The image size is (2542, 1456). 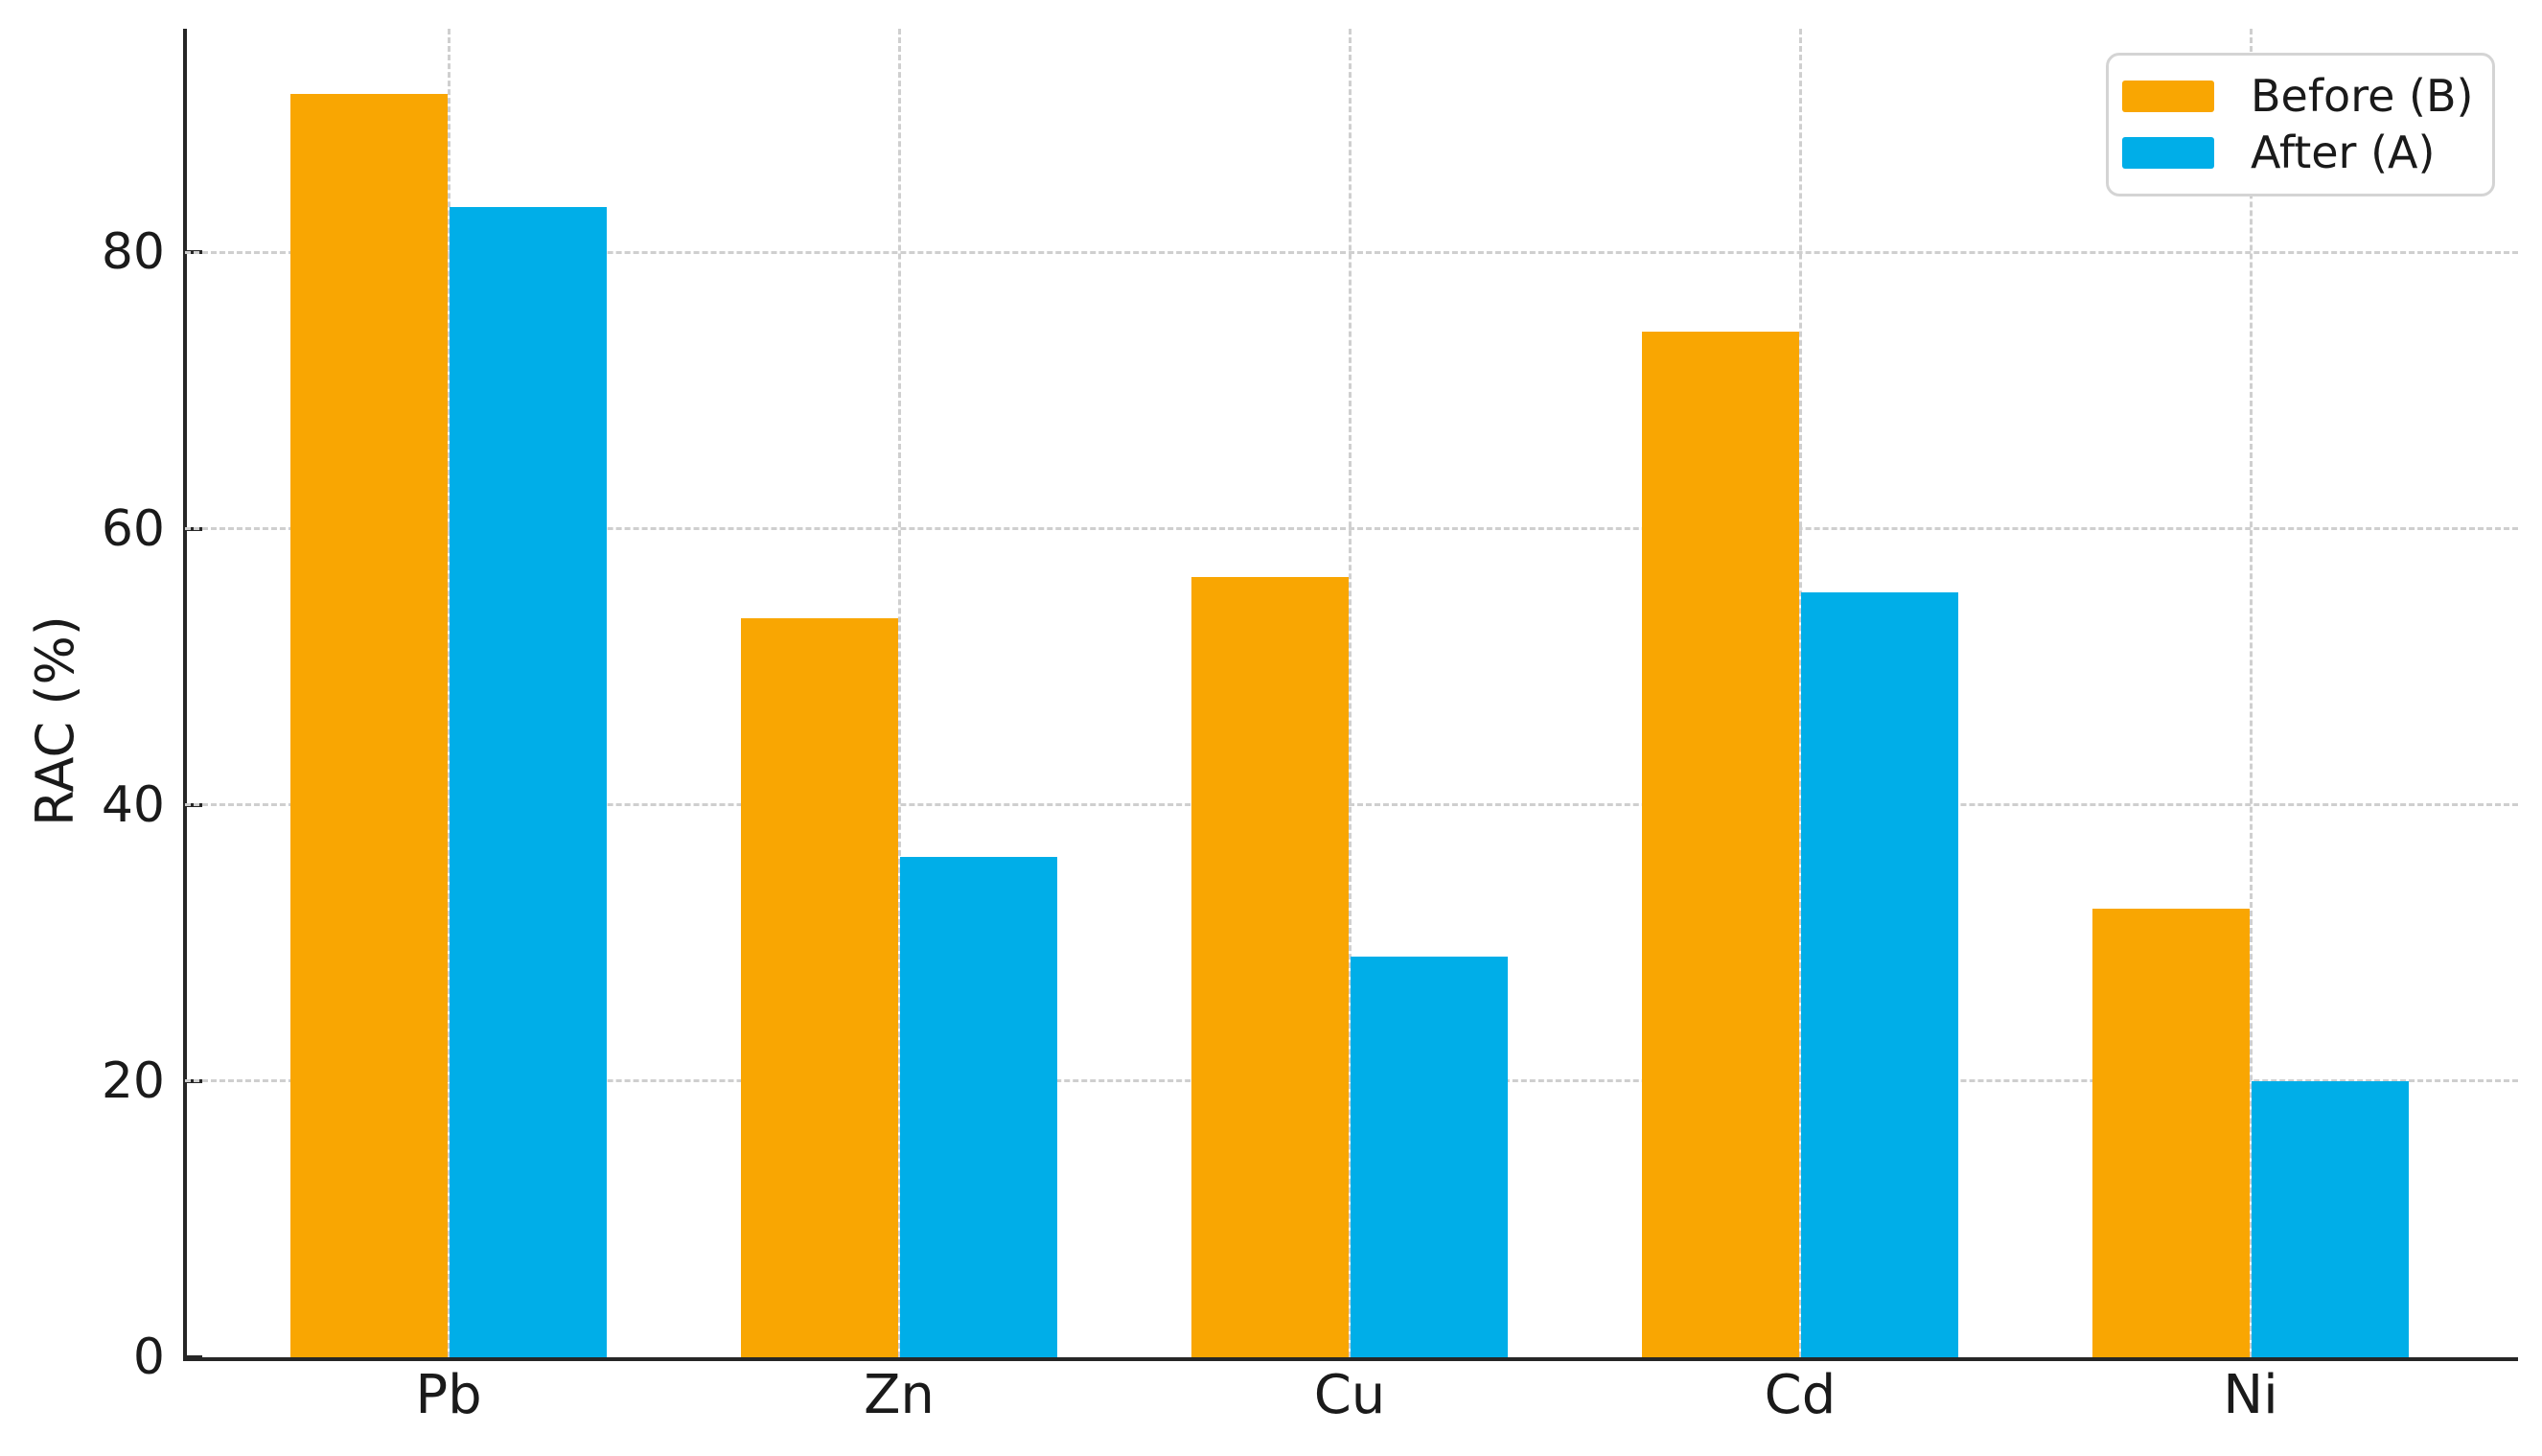 I want to click on legend-label: After (A), so click(x=2343, y=152).